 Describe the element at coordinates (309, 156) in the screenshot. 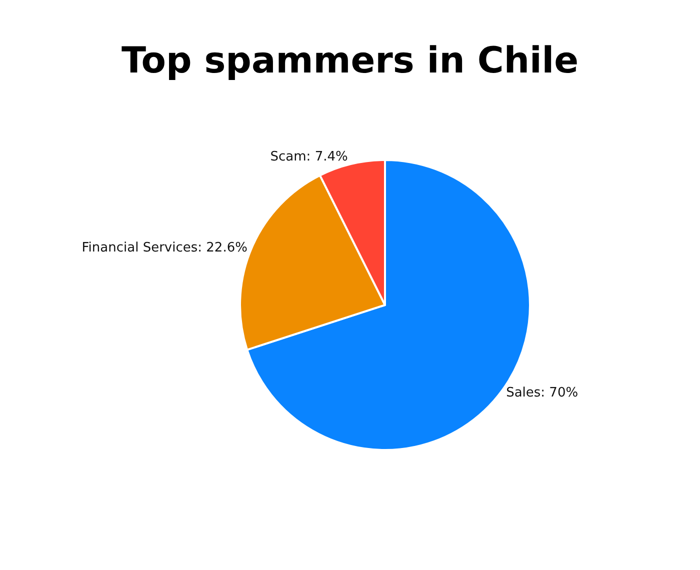

I see `slice-label: Scam: 7.4%` at that location.